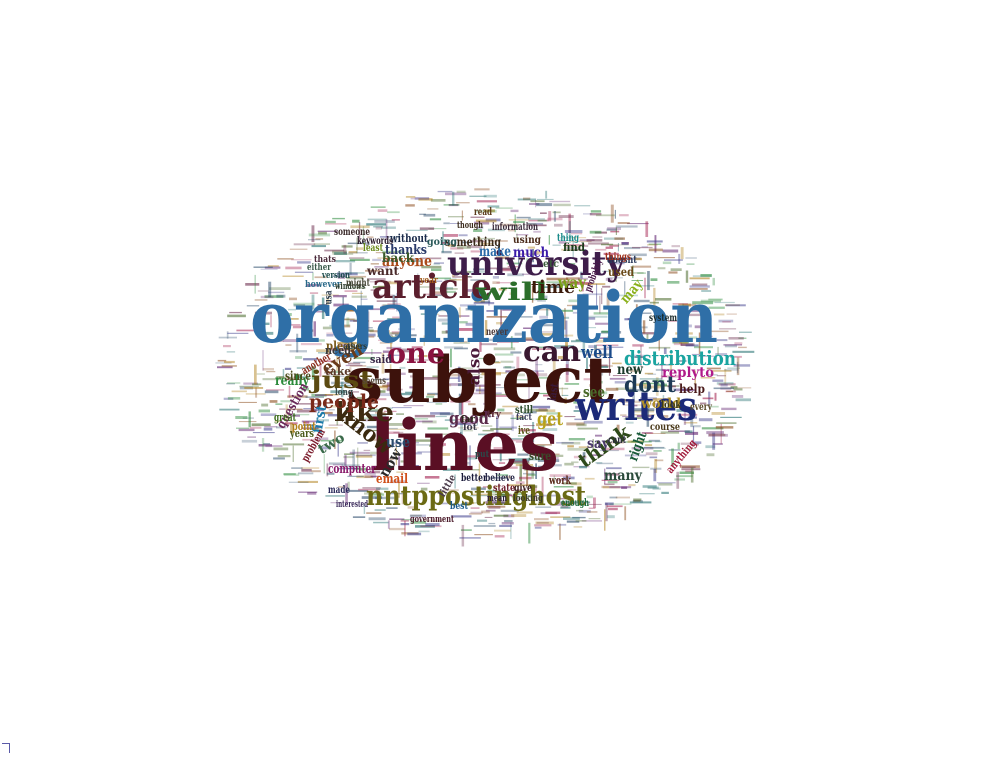  I want to click on word-want: want, so click(382, 271).